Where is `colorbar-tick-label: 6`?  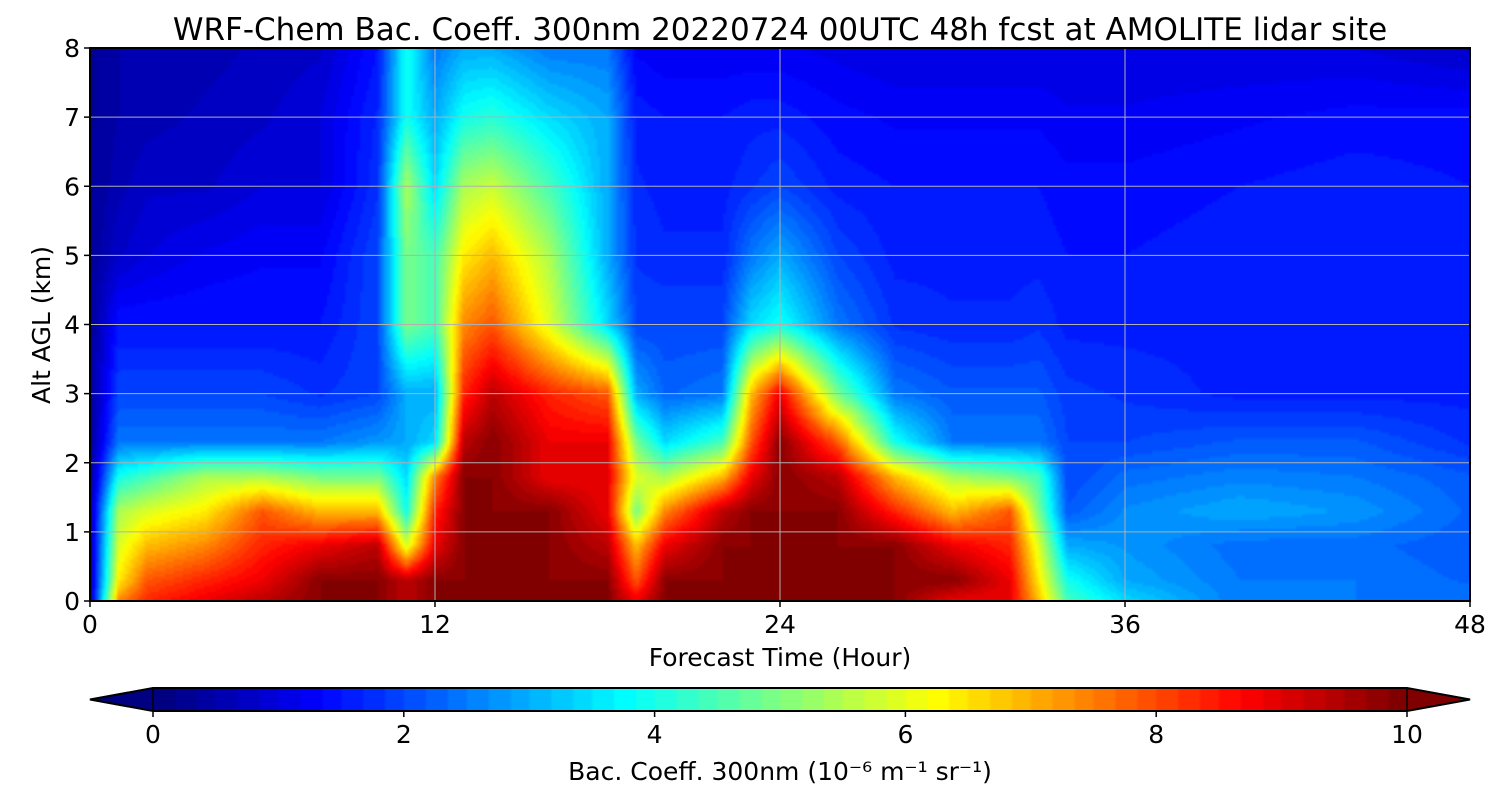 colorbar-tick-label: 6 is located at coordinates (905, 734).